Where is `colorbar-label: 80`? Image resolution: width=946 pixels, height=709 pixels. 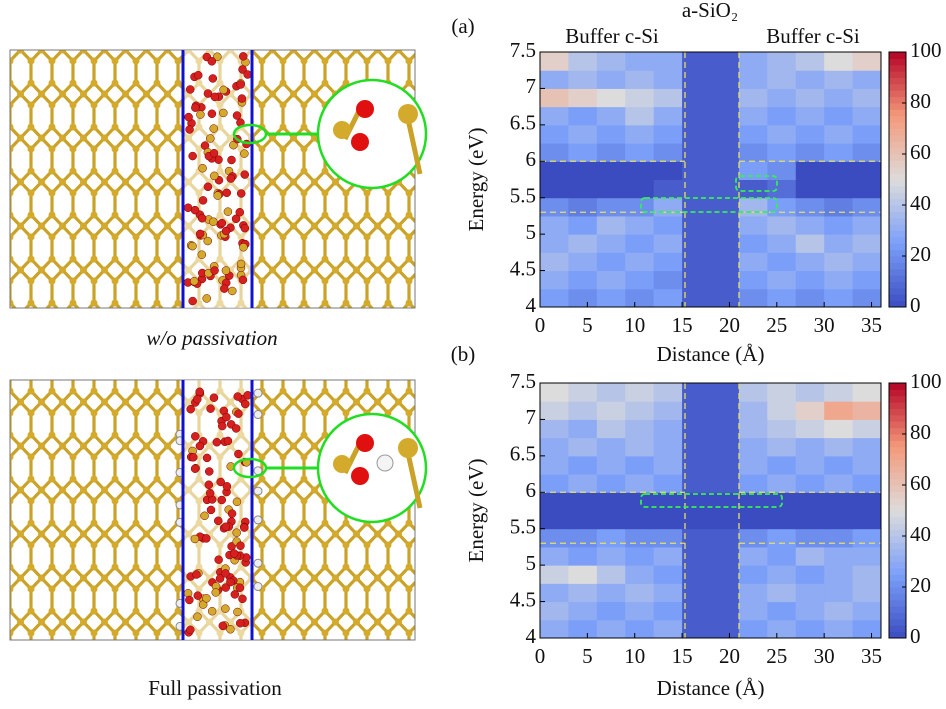
colorbar-label: 80 is located at coordinates (920, 432).